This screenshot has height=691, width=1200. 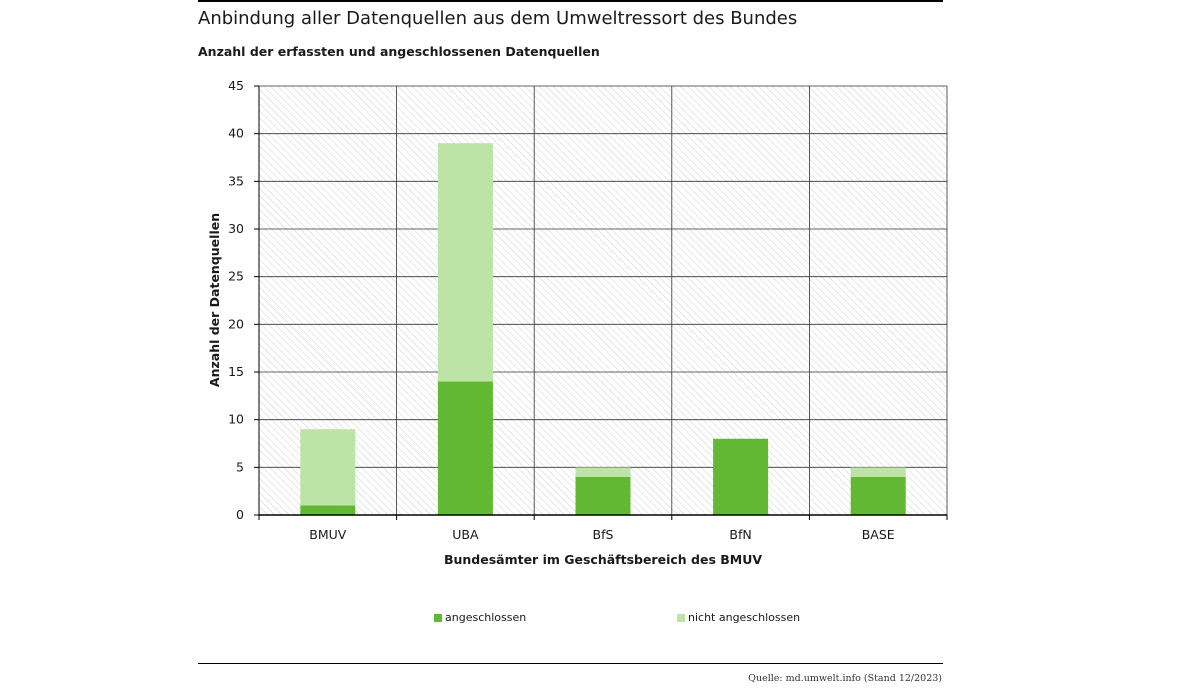 I want to click on legend-swatch-angeschlossen, so click(x=438, y=617).